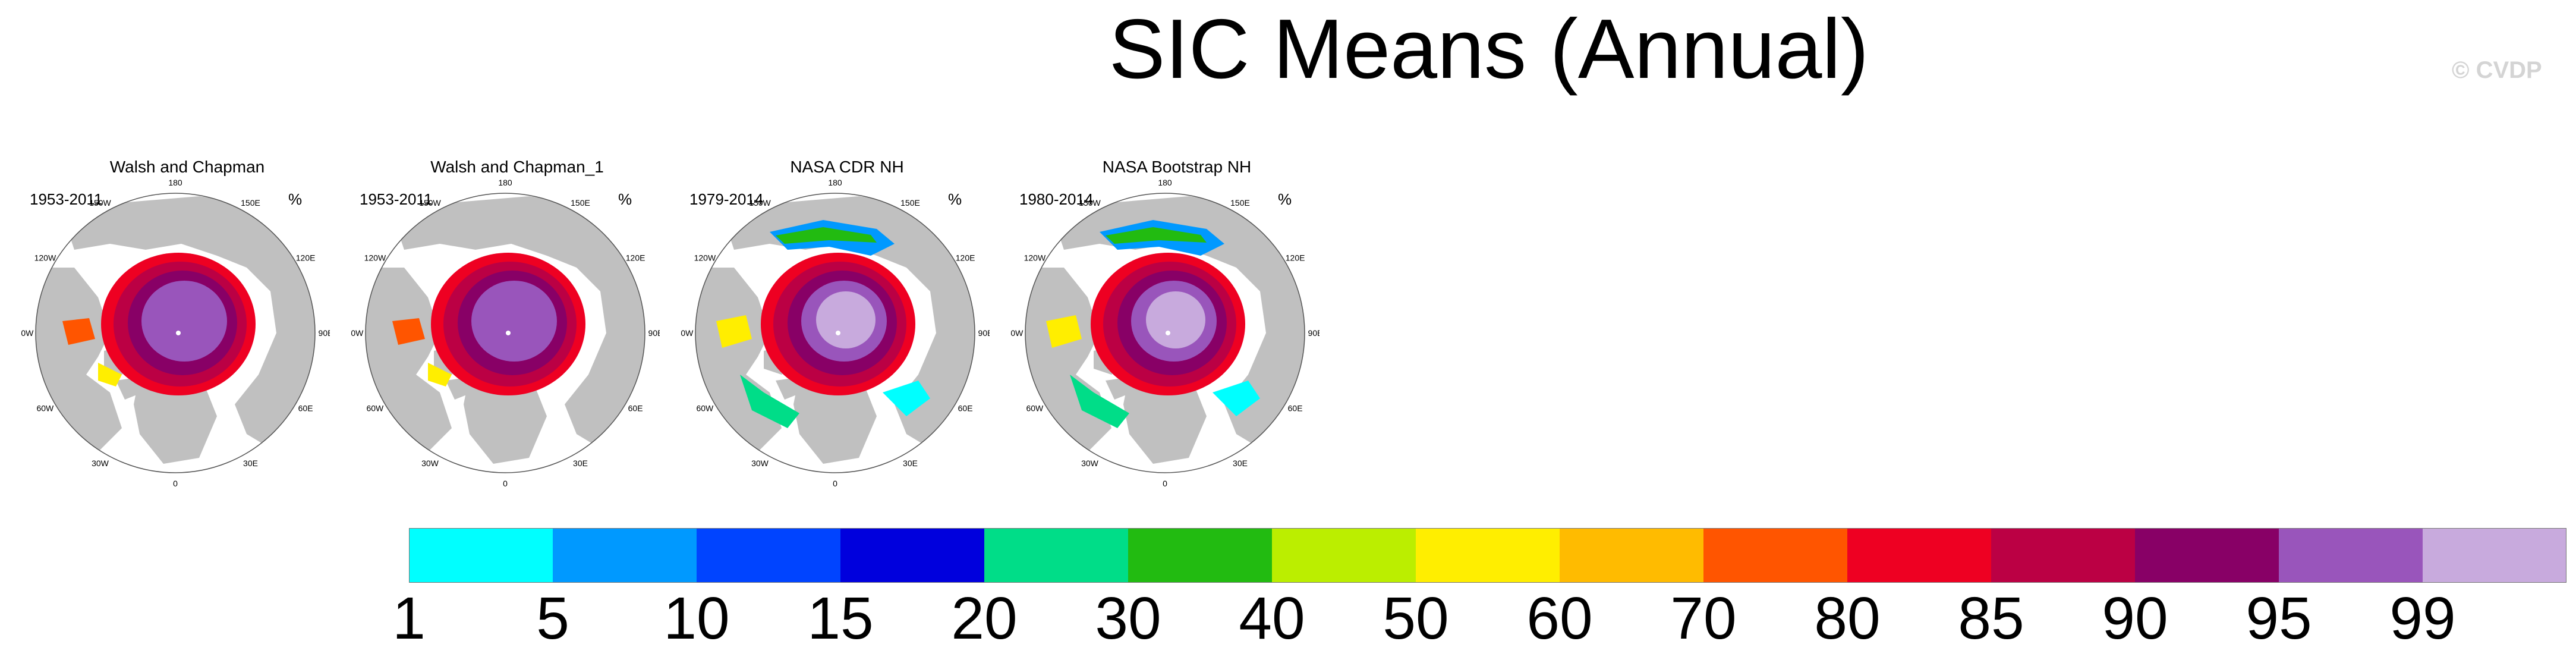  What do you see at coordinates (517, 167) in the screenshot?
I see `panel-title: Walsh and Chapman_1` at bounding box center [517, 167].